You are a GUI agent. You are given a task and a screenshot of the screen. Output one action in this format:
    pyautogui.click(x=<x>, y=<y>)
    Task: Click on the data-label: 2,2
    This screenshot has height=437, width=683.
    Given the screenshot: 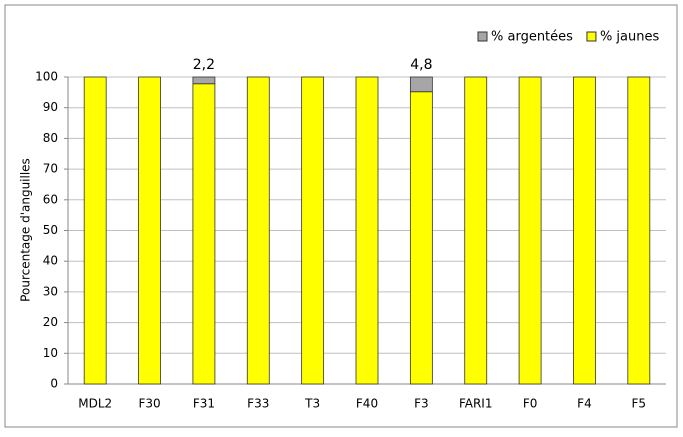 What is the action you would take?
    pyautogui.click(x=204, y=65)
    